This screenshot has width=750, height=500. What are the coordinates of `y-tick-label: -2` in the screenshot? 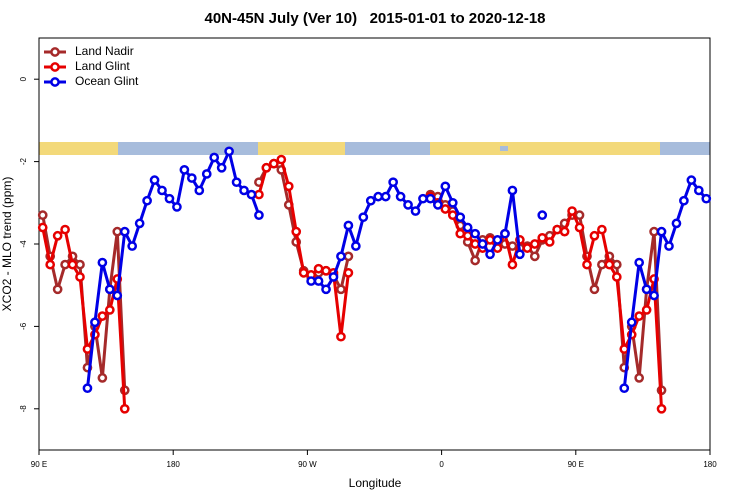 It's located at (23, 161).